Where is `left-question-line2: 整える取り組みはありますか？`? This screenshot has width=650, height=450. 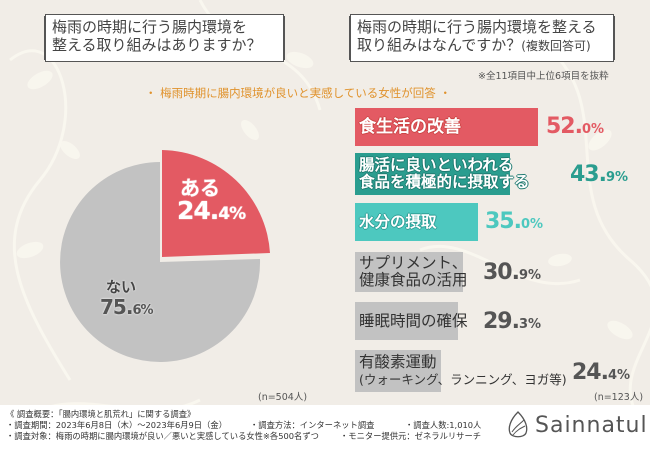
left-question-line2: 整える取り組みはありますか？ is located at coordinates (157, 45).